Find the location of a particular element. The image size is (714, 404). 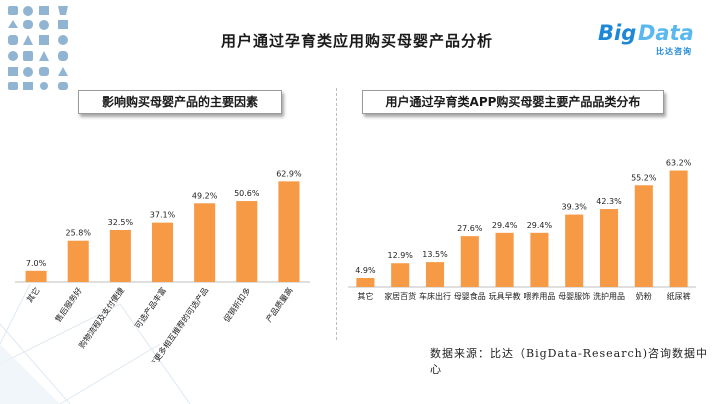

chart-divider is located at coordinates (336, 214).